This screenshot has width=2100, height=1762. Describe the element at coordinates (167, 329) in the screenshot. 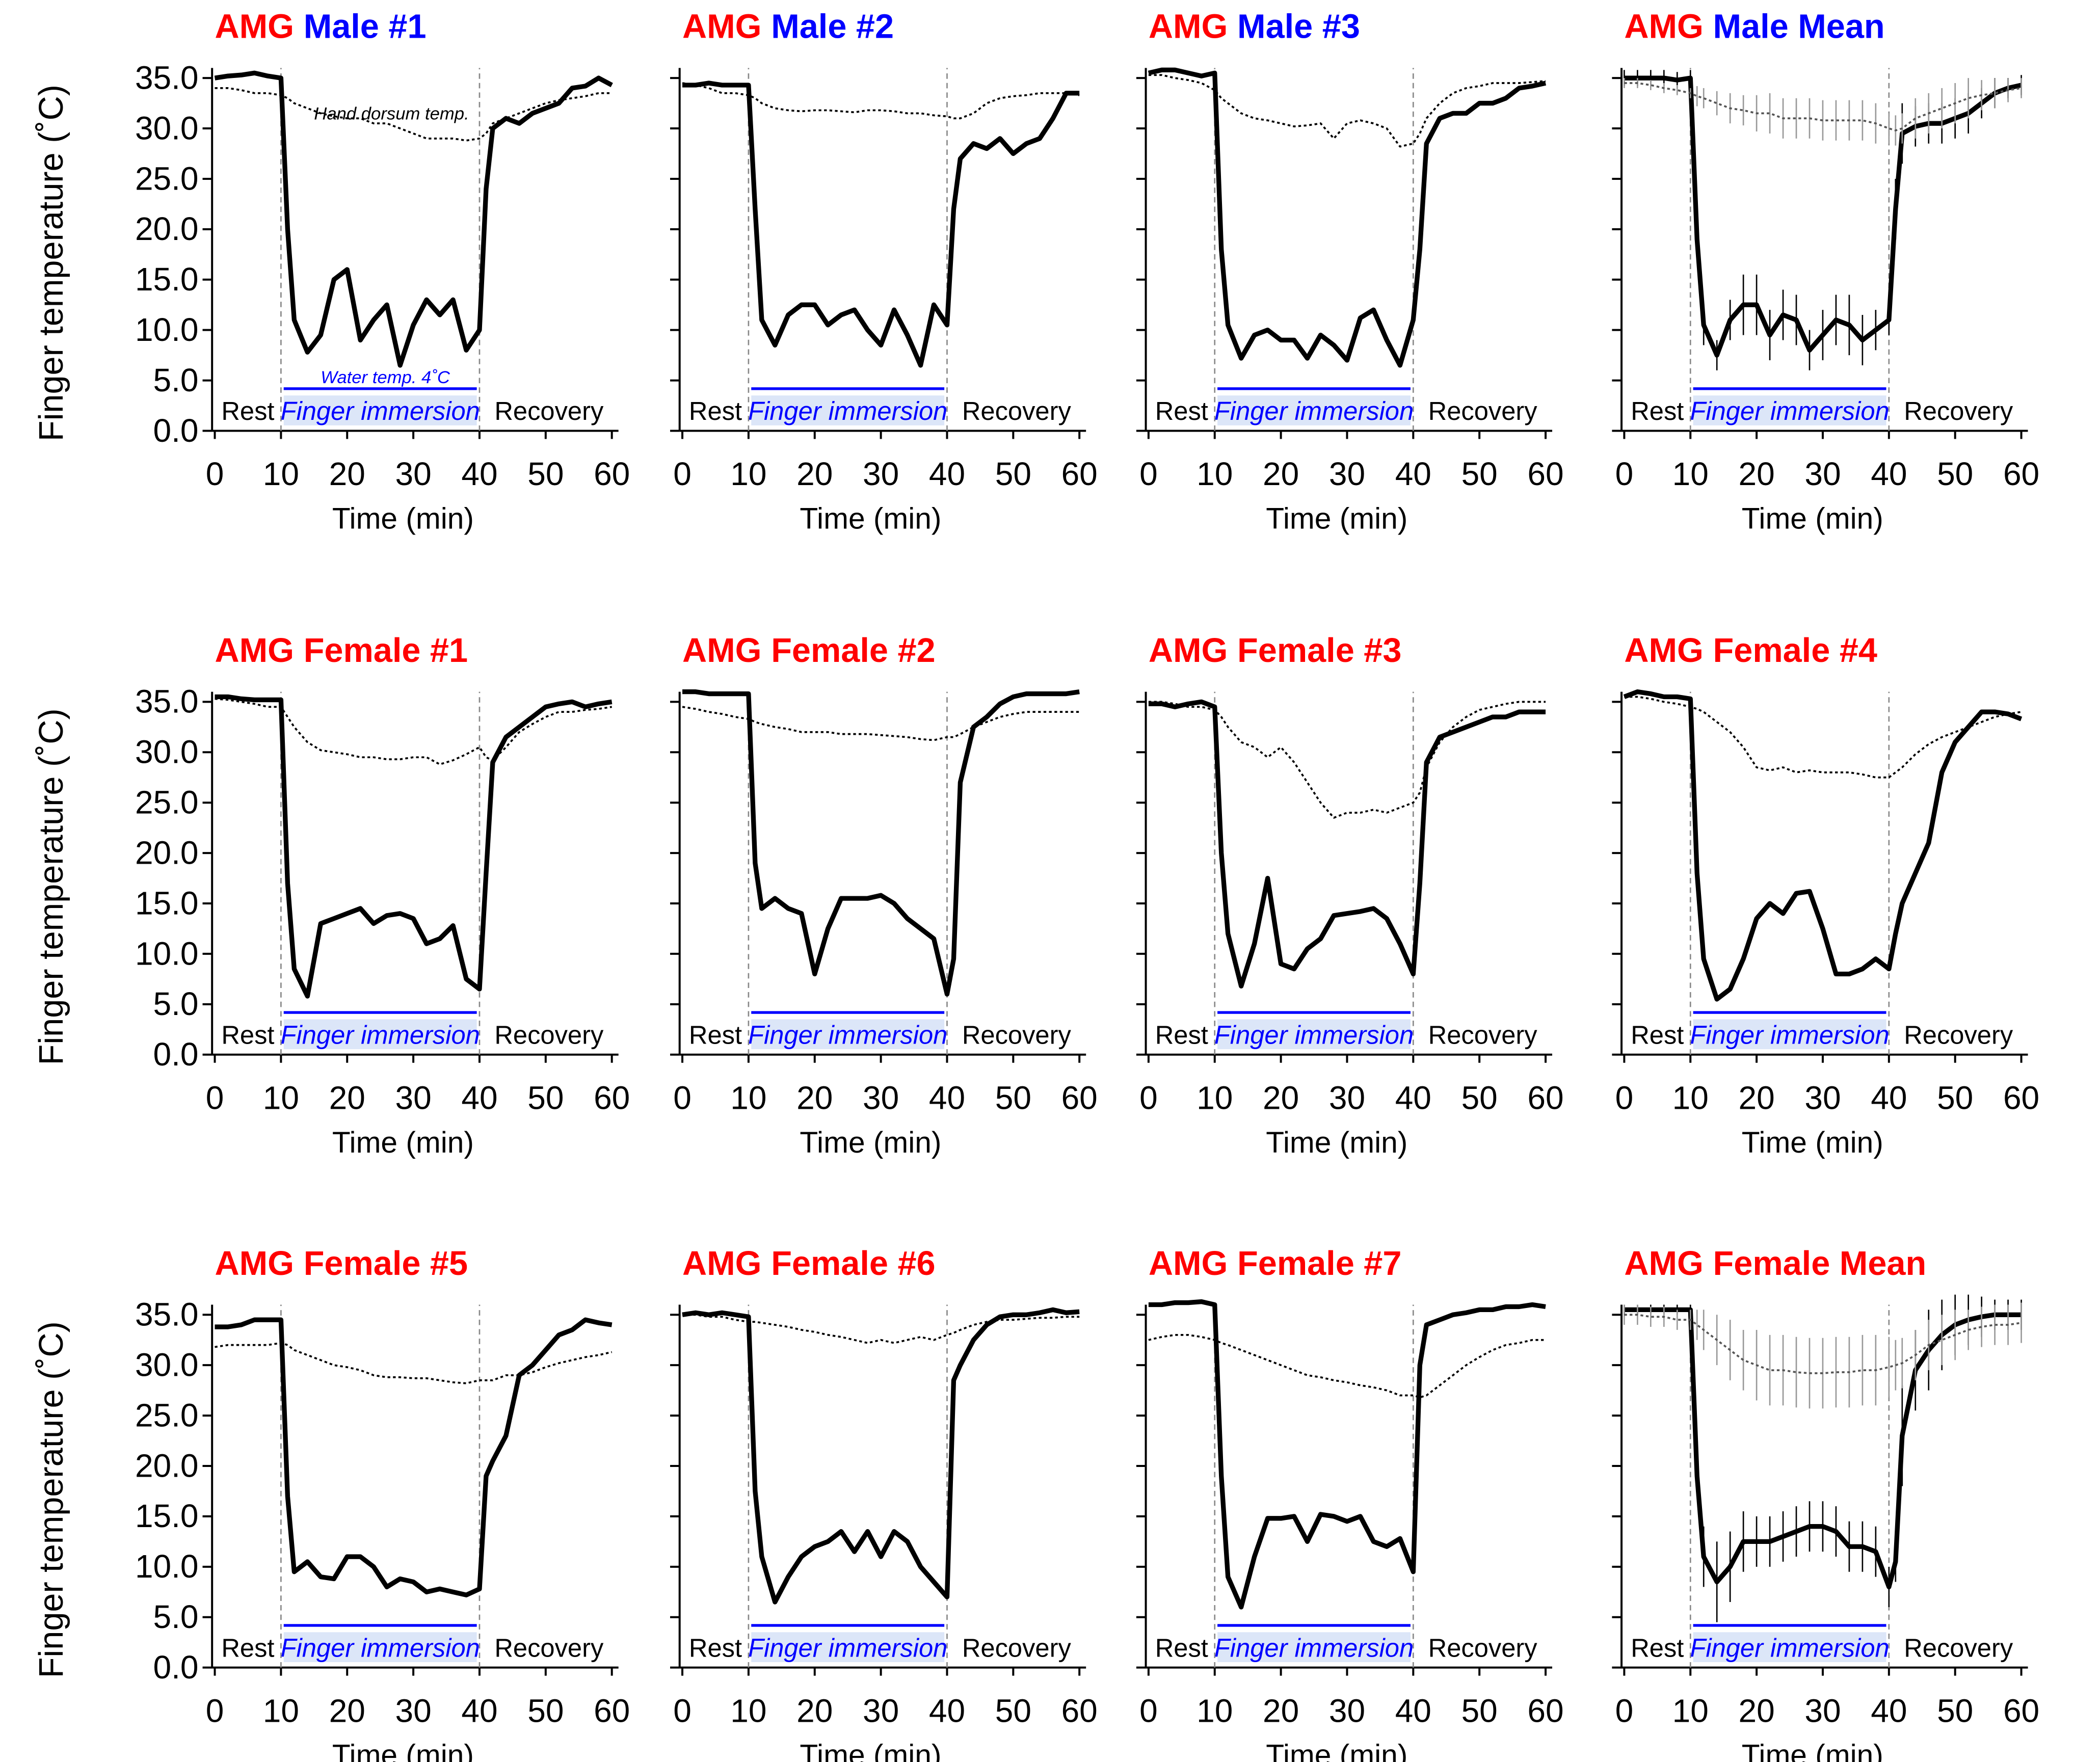

I see `y-tick-label: 10.0` at that location.